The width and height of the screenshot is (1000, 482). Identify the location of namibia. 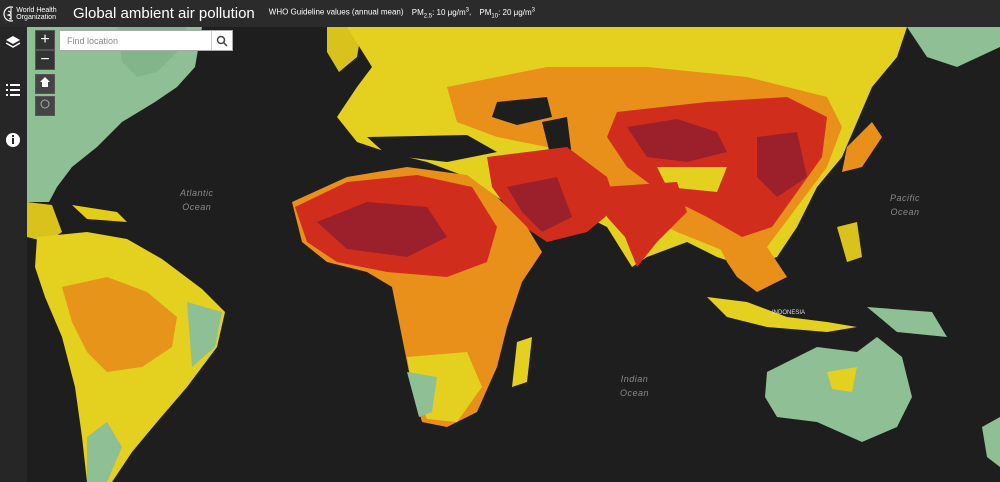
(422, 394).